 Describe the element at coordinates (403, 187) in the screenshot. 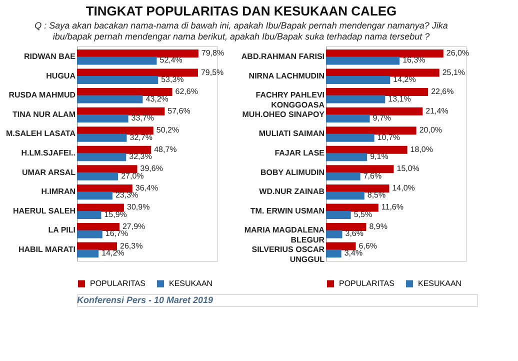

I see `data-label: 14,0%` at that location.